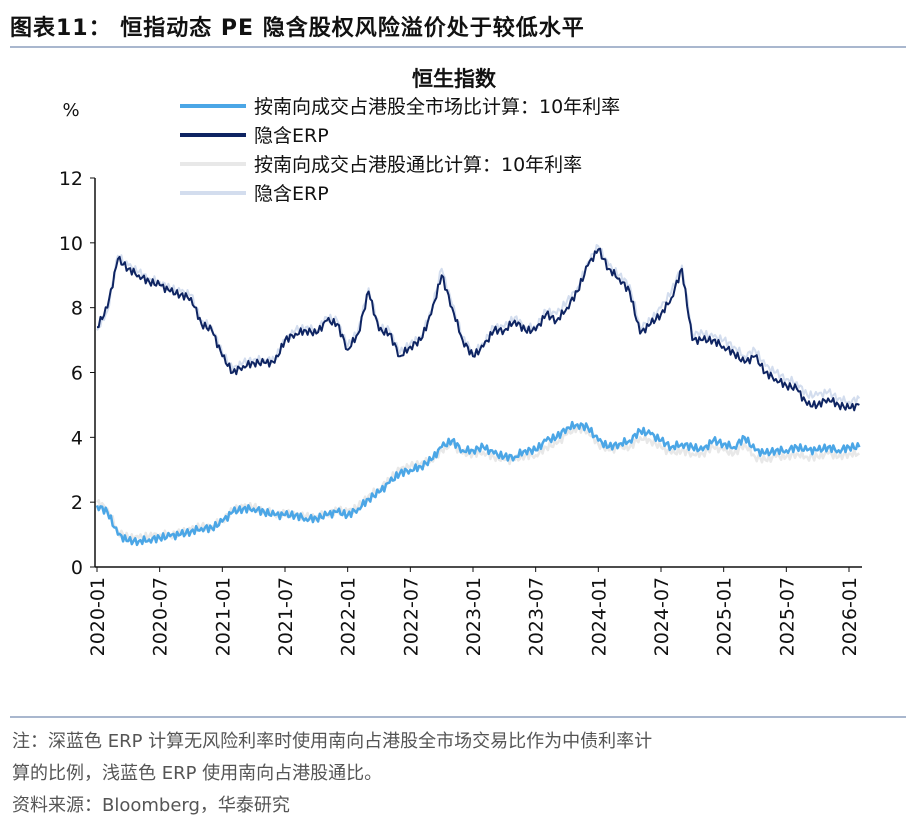  Describe the element at coordinates (437, 107) in the screenshot. I see `legend-label: 按南向成交占港股全市场比计算：10年利率` at that location.